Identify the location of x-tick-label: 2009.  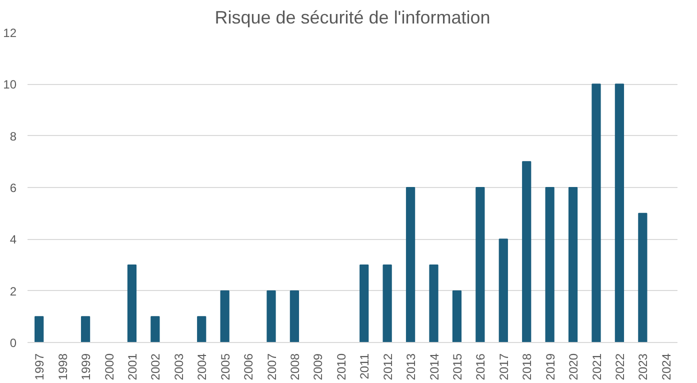
(318, 366).